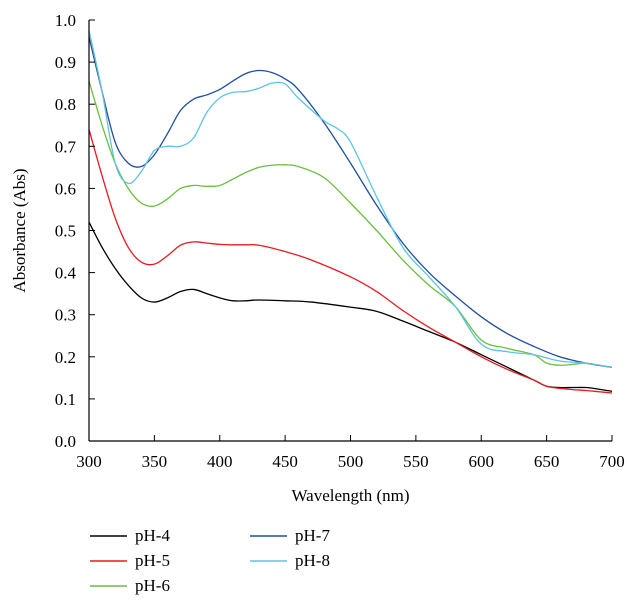 This screenshot has width=627, height=601. I want to click on x-tick-label: 700, so click(612, 461).